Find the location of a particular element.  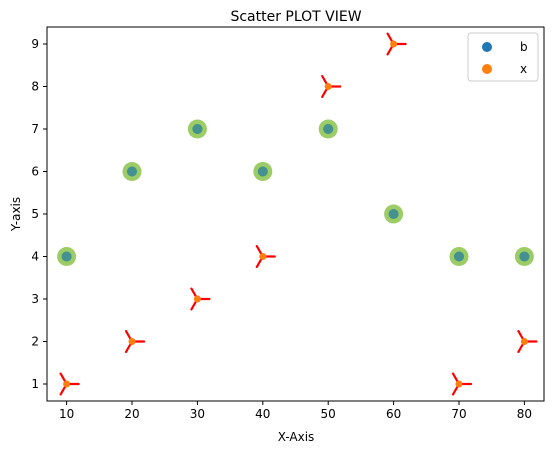

legend-label-b: b is located at coordinates (524, 47).